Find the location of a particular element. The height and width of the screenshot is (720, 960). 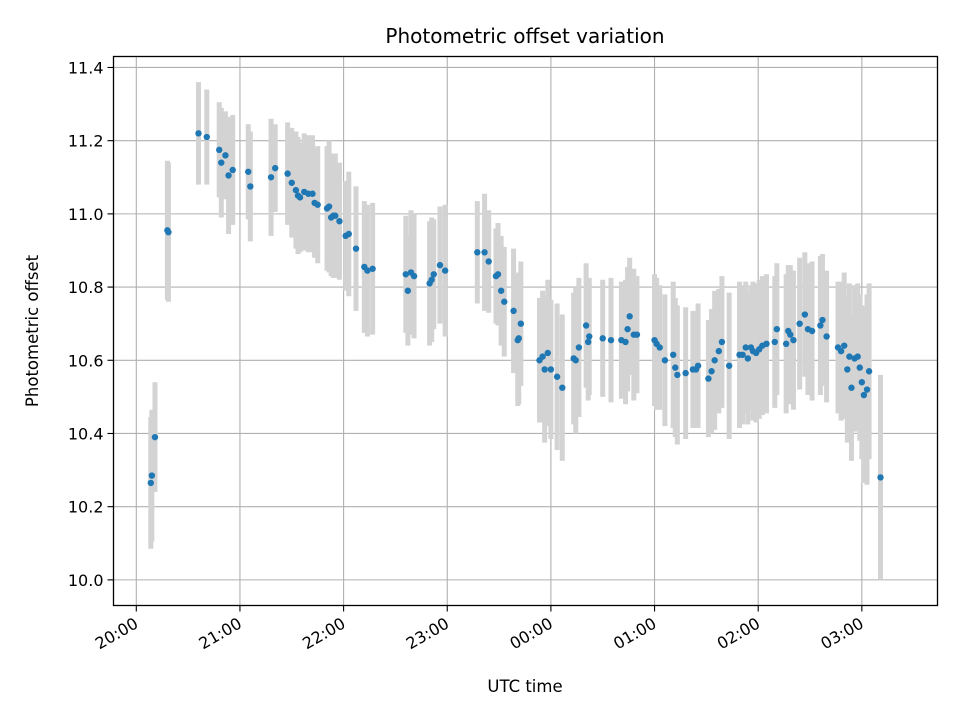

y-tick-label: 10.6 is located at coordinates (86, 360).